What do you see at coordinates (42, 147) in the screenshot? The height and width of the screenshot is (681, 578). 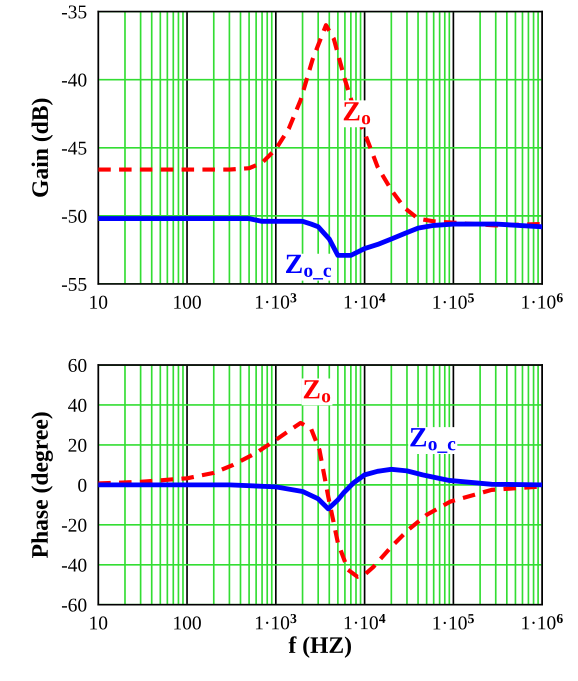 I see `y-axis-title: Gain (dB)` at bounding box center [42, 147].